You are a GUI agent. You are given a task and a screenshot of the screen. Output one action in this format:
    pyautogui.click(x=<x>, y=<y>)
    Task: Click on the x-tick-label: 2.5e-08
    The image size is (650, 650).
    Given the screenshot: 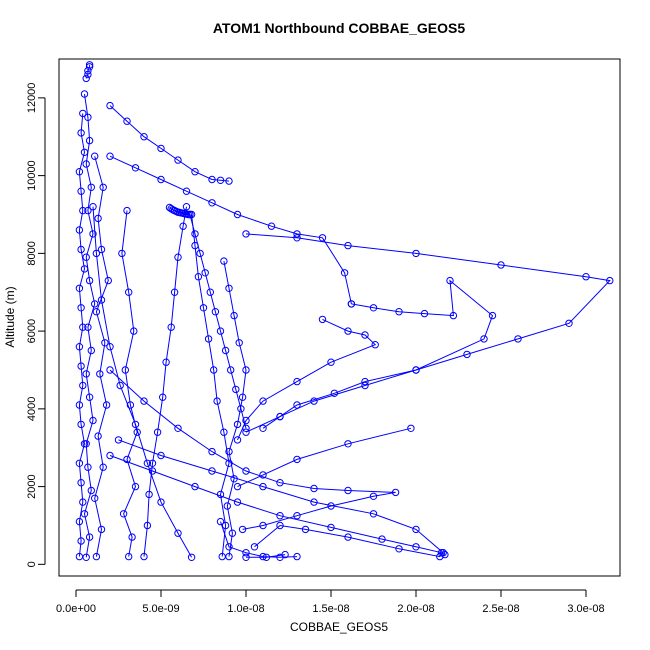 What is the action you would take?
    pyautogui.click(x=500, y=609)
    